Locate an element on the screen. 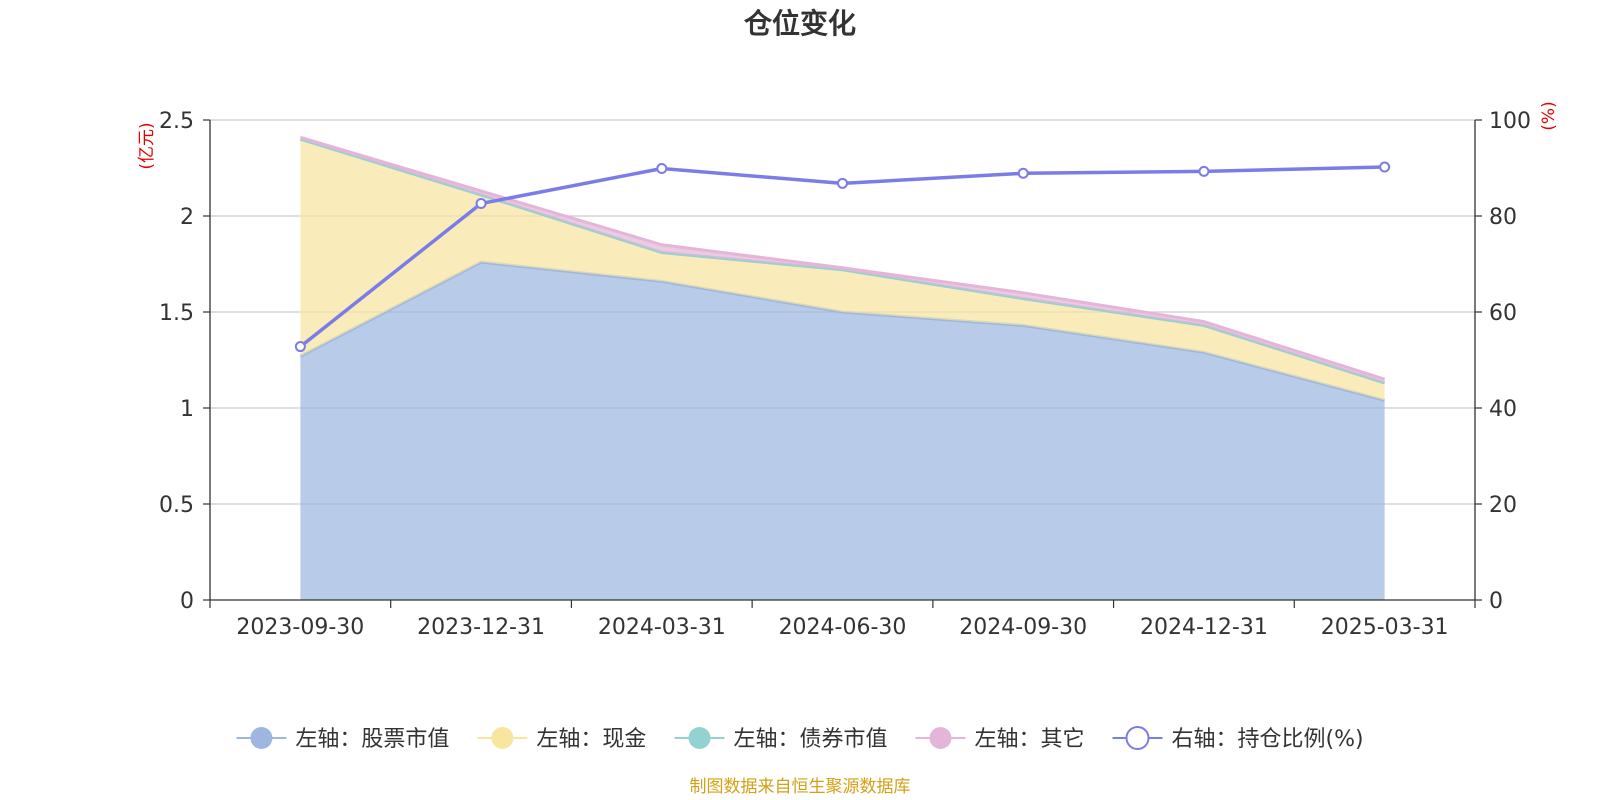  legend-label: 左轴：债券市值 is located at coordinates (811, 739).